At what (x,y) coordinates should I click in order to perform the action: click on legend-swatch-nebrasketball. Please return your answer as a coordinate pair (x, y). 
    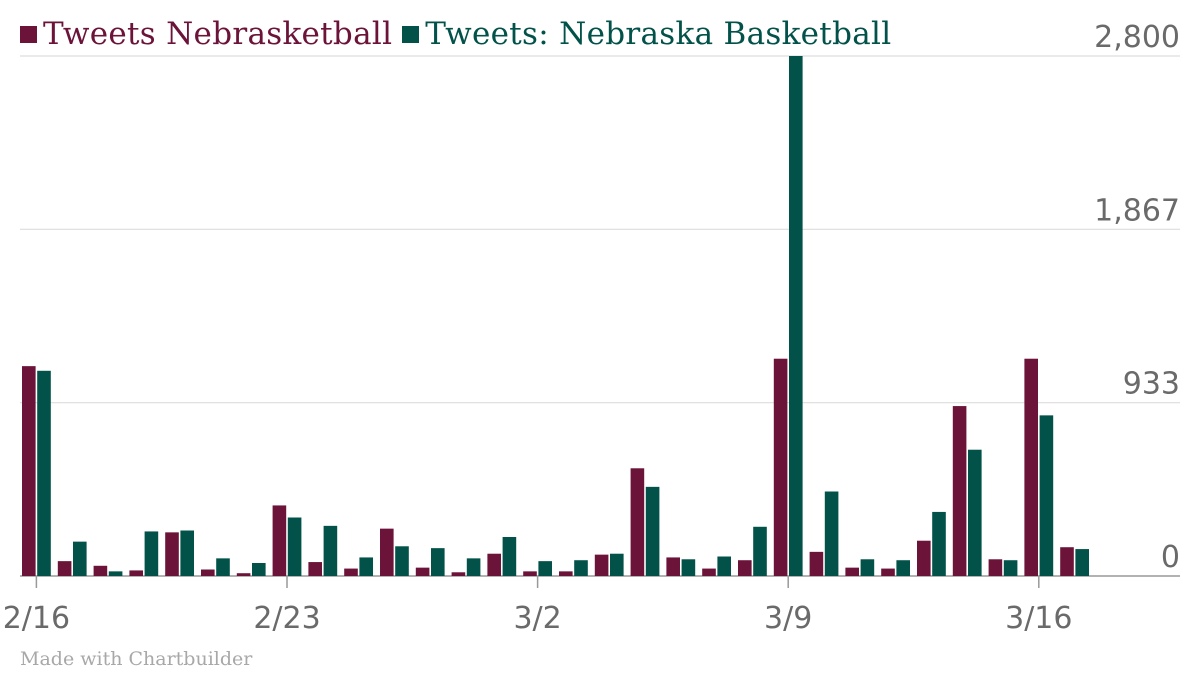
    Looking at the image, I should click on (28, 34).